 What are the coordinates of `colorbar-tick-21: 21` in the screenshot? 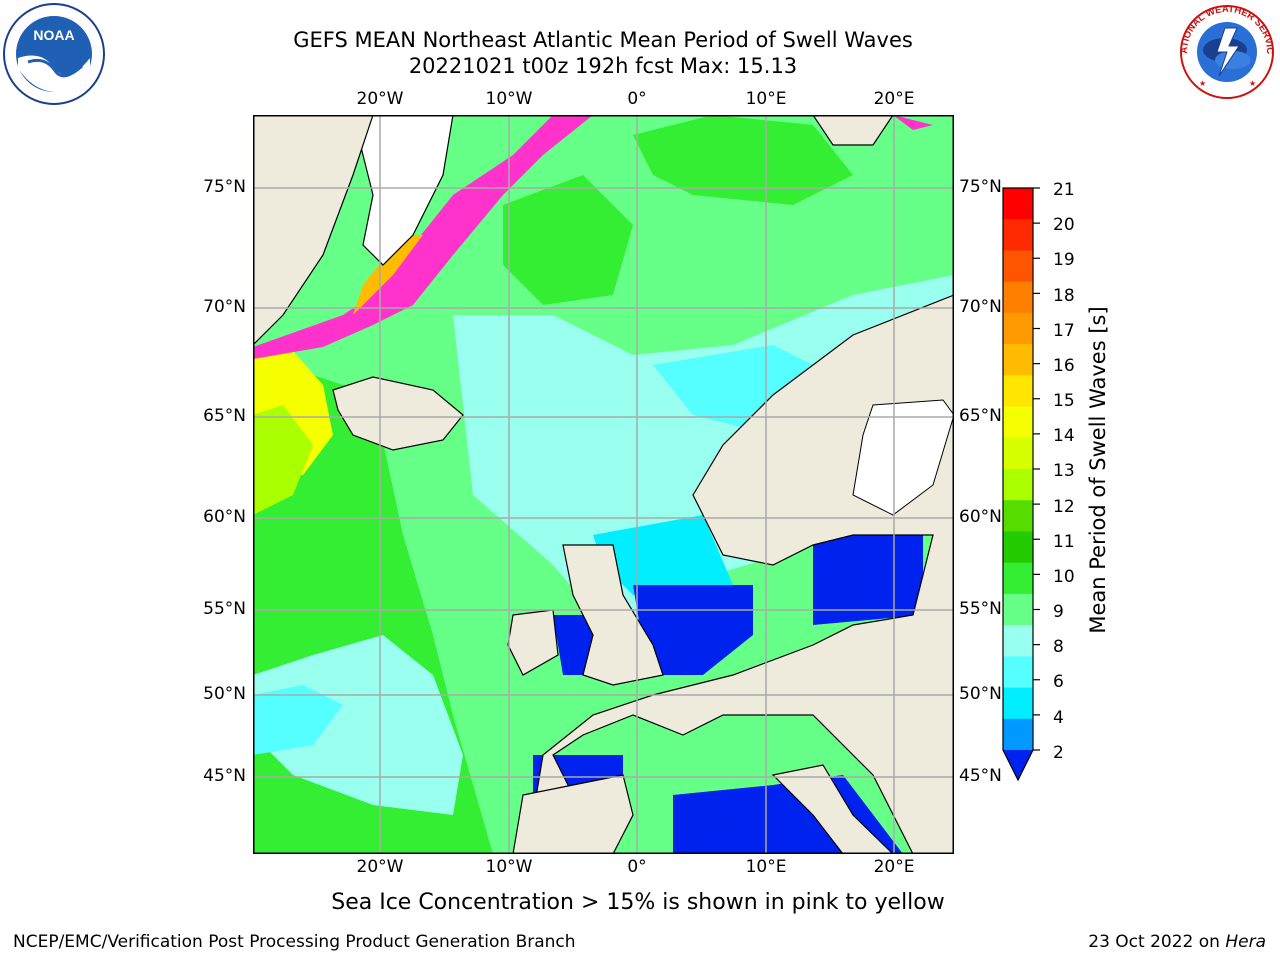 It's located at (1064, 190).